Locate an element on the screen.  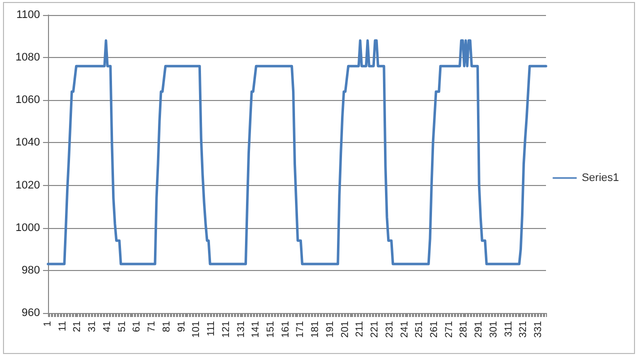
x-tick-label: 1 is located at coordinates (48, 323).